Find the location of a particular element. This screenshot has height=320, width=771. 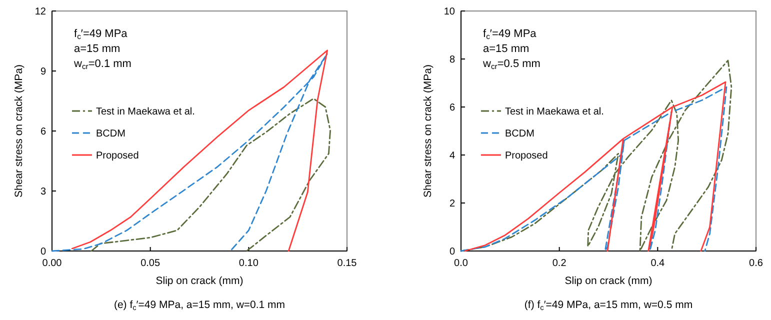

x-tick-label: 0.15 is located at coordinates (347, 263).